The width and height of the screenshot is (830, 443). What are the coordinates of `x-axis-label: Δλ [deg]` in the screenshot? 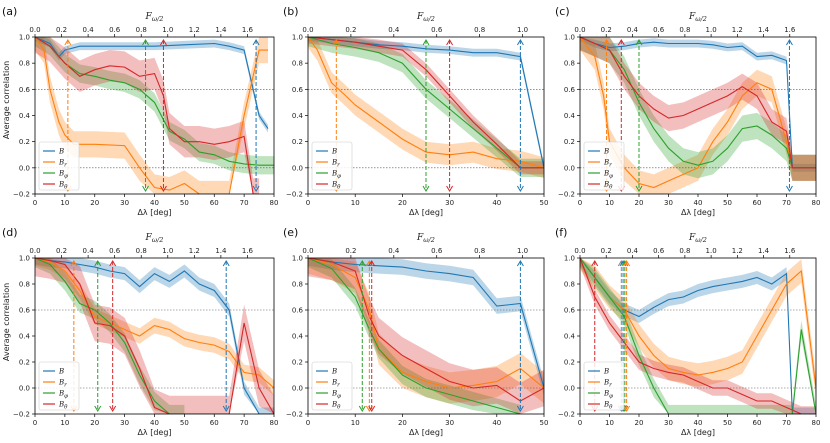 It's located at (154, 212).